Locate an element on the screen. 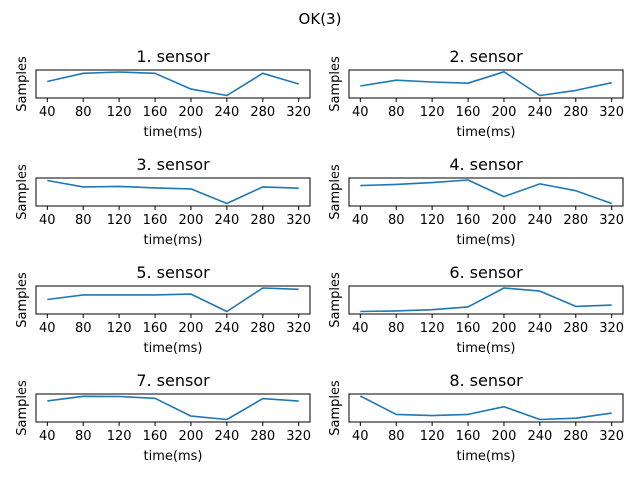 The height and width of the screenshot is (480, 640). subplot-title: 2. sensor is located at coordinates (486, 56).